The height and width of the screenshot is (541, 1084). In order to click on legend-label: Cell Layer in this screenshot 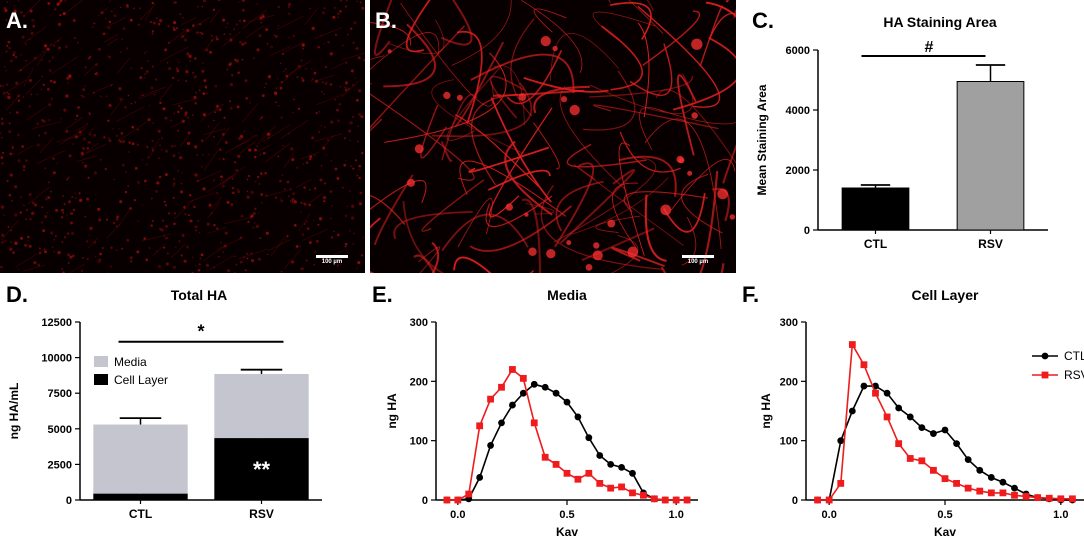, I will do `click(141, 380)`.